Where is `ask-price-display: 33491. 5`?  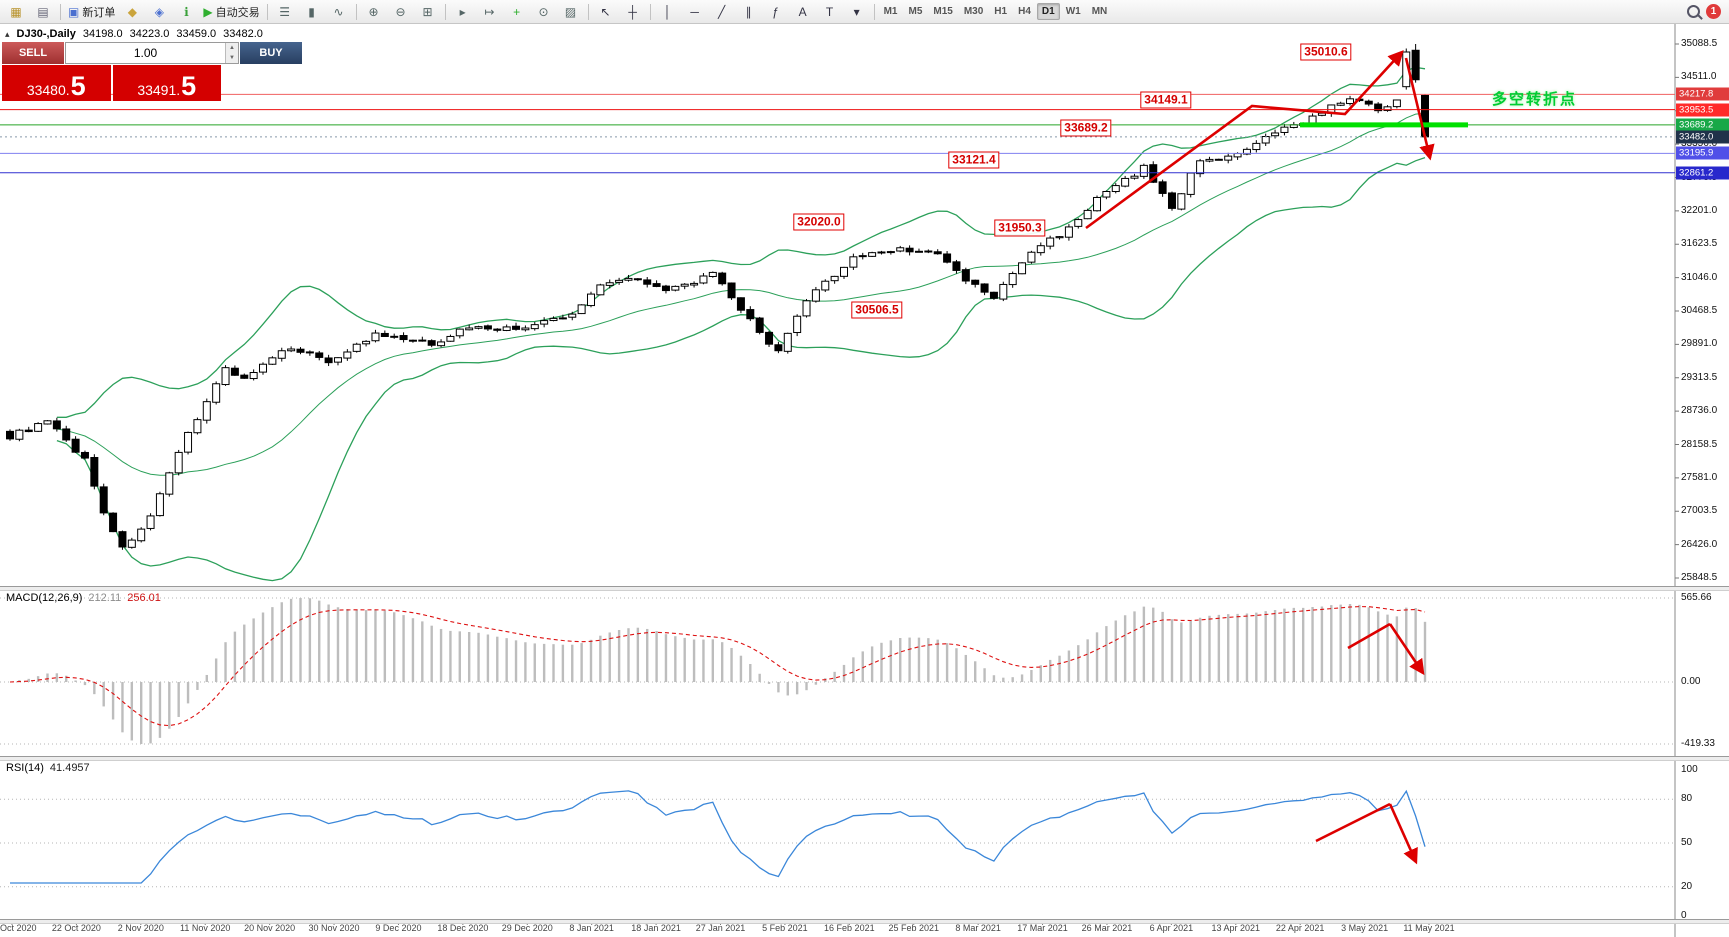 ask-price-display: 33491. 5 is located at coordinates (166, 83).